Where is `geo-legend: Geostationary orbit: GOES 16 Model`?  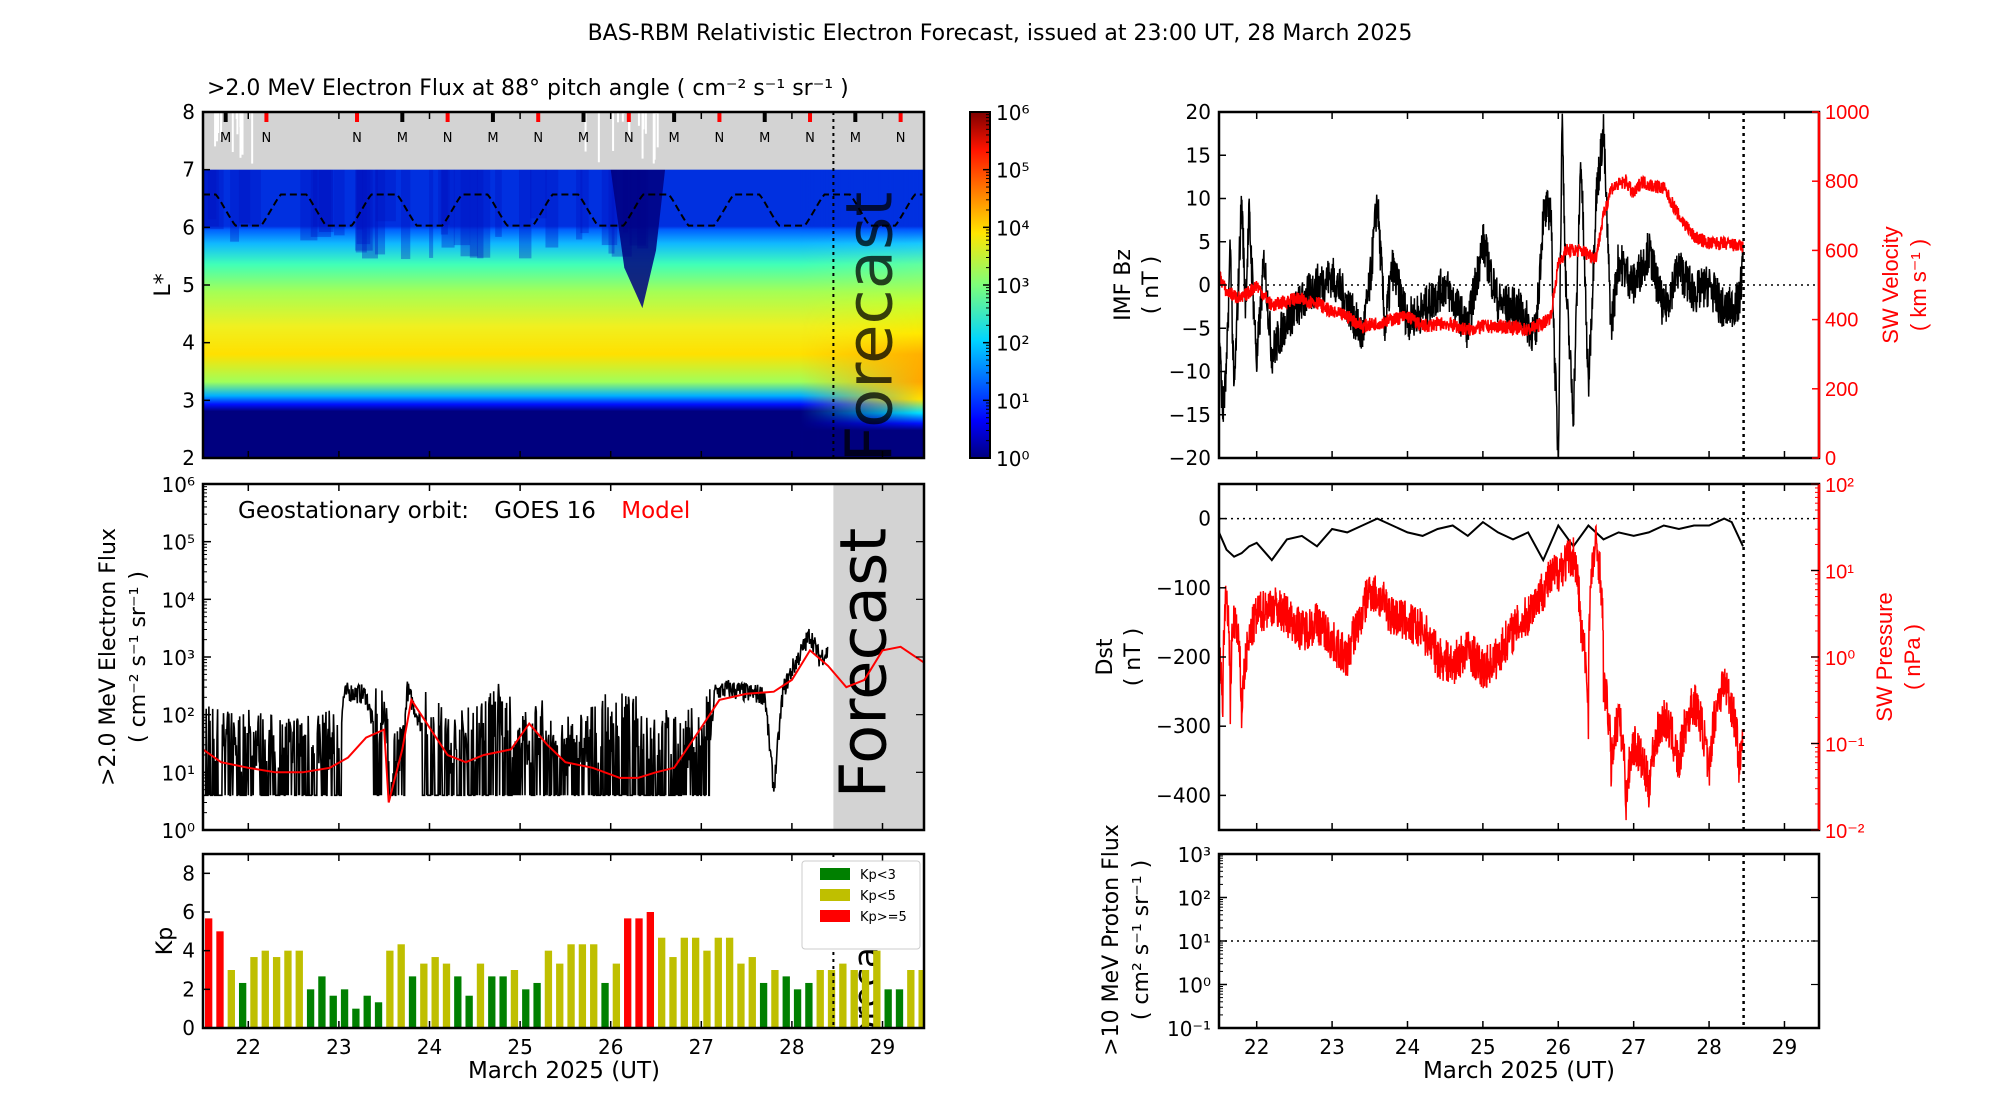
geo-legend: Geostationary orbit: GOES 16 Model is located at coordinates (464, 511).